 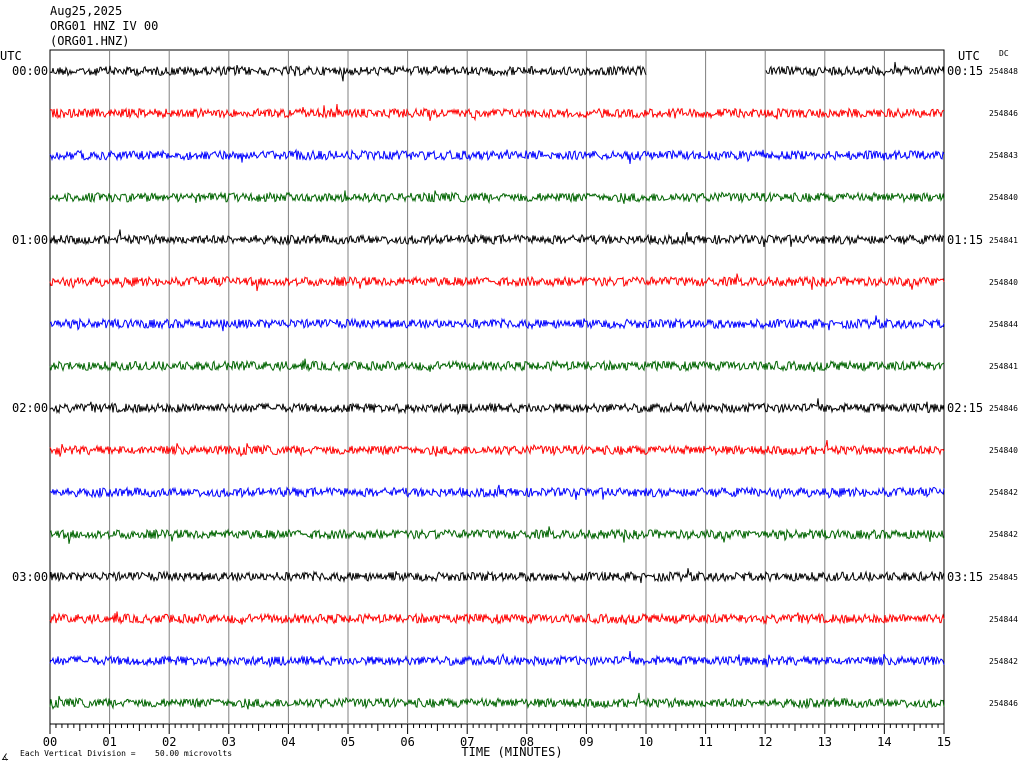 What do you see at coordinates (1003, 577) in the screenshot?
I see `dc-value-label: 254845` at bounding box center [1003, 577].